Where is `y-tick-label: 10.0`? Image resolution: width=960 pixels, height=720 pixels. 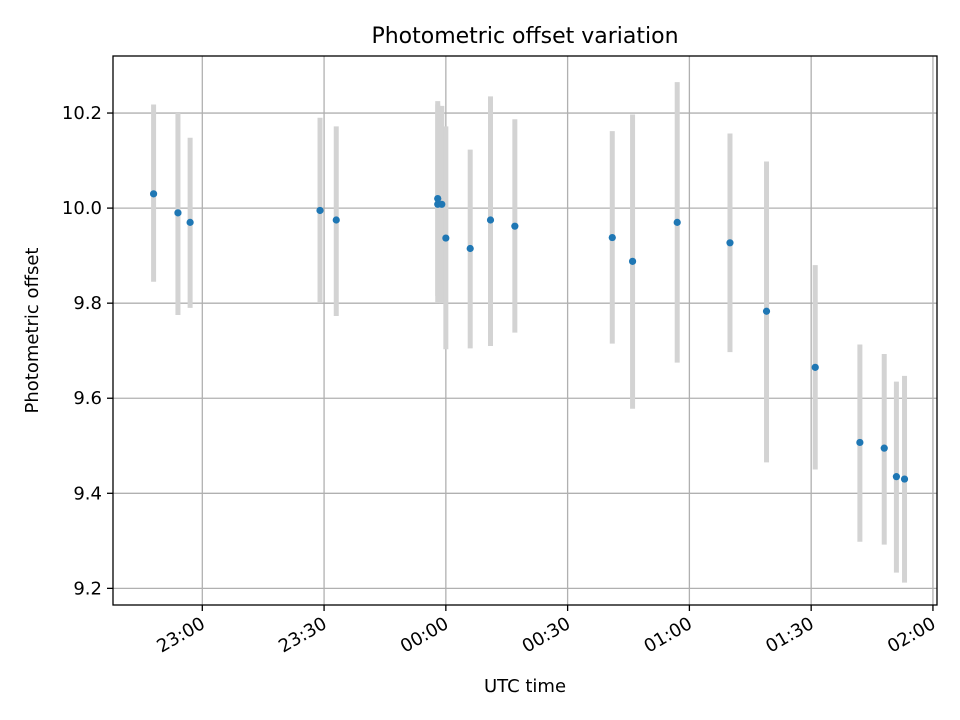 y-tick-label: 10.0 is located at coordinates (82, 208).